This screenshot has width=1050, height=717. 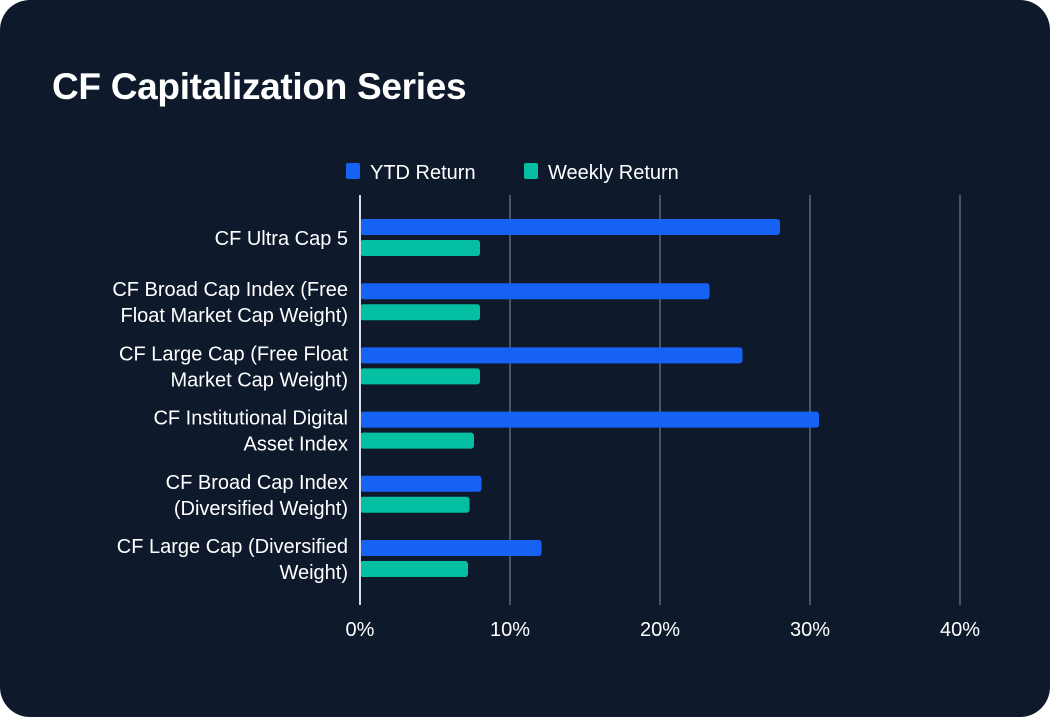 What do you see at coordinates (810, 630) in the screenshot?
I see `x-tick-label: 30%` at bounding box center [810, 630].